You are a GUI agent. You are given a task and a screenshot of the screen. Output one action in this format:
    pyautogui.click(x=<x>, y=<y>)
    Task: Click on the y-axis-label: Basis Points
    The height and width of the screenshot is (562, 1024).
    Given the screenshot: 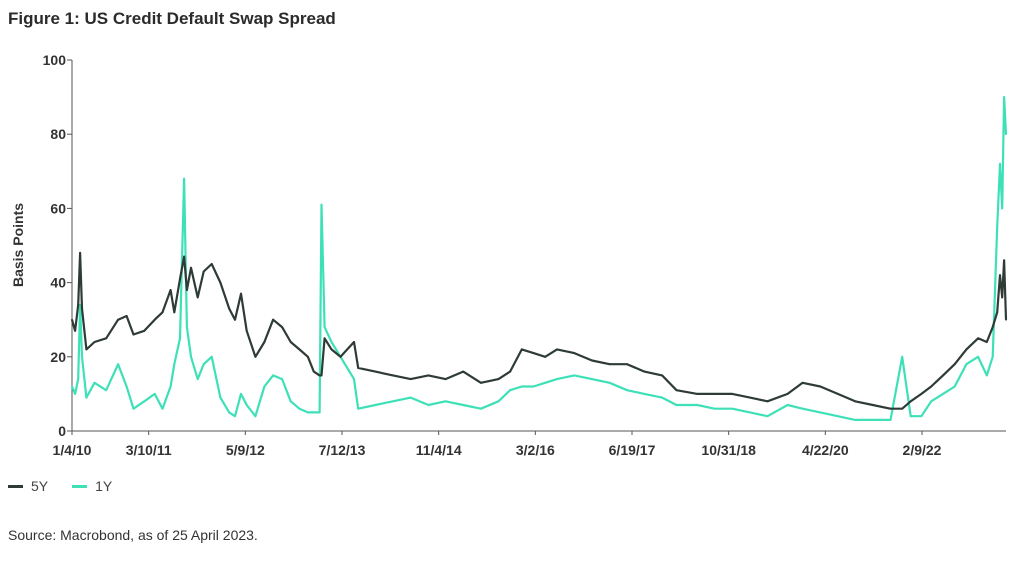 What is the action you would take?
    pyautogui.click(x=18, y=245)
    